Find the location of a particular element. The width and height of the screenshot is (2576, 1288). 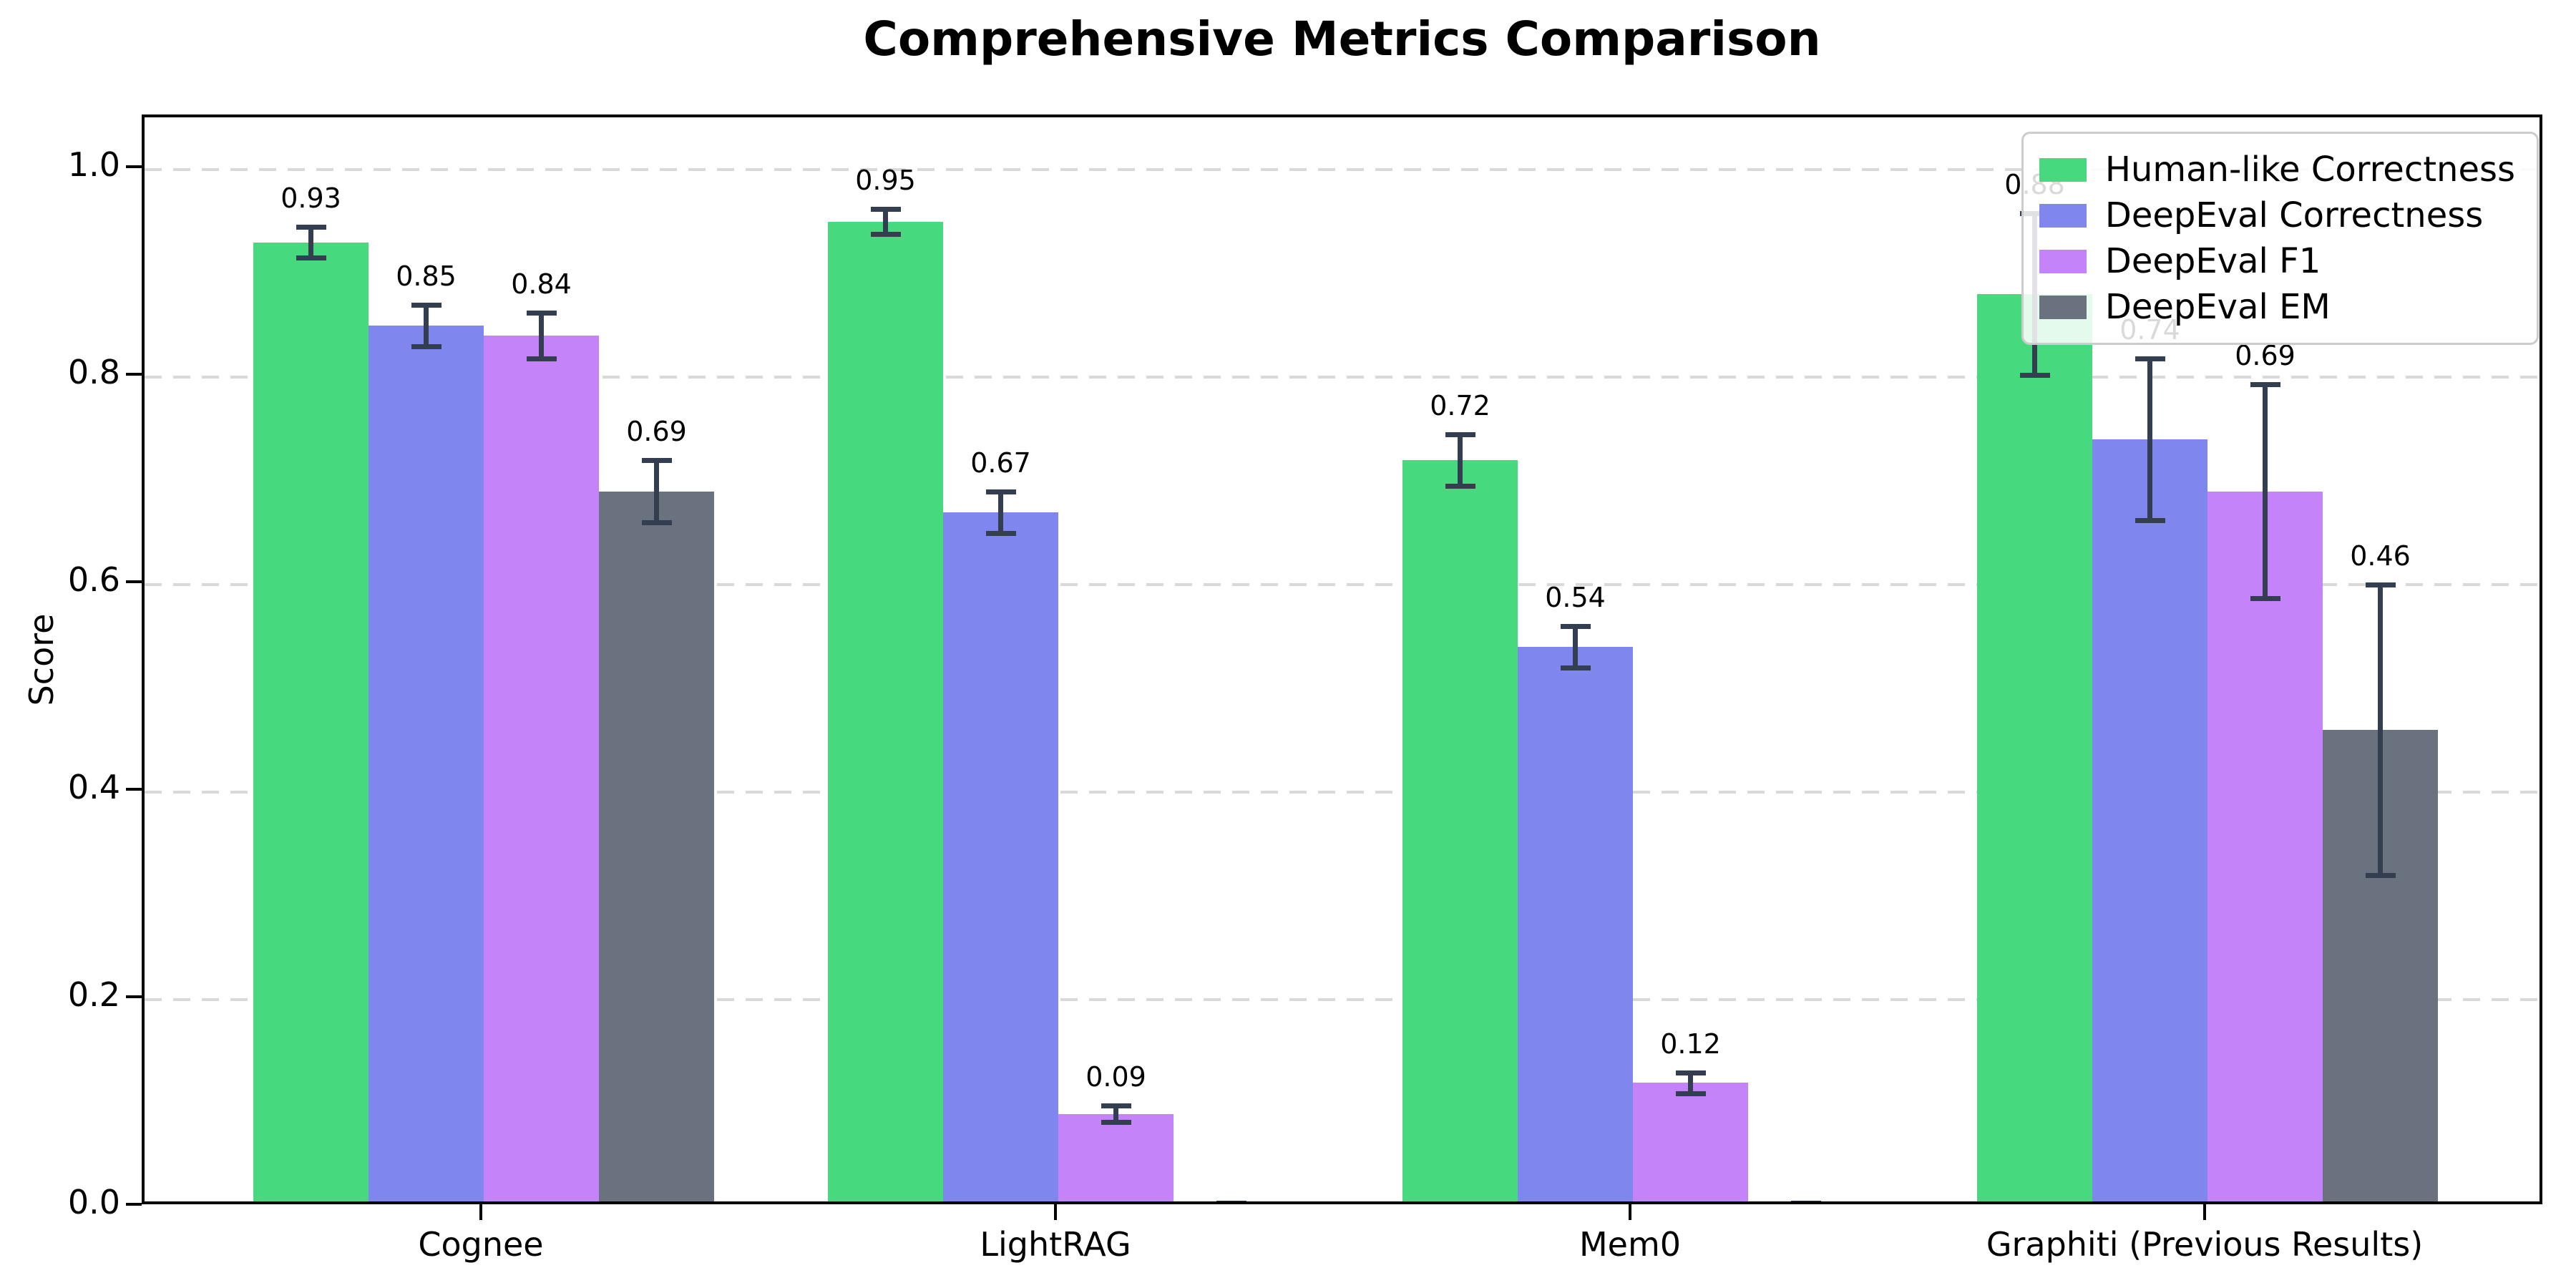

x-tick-label: Cognee is located at coordinates (481, 1244).